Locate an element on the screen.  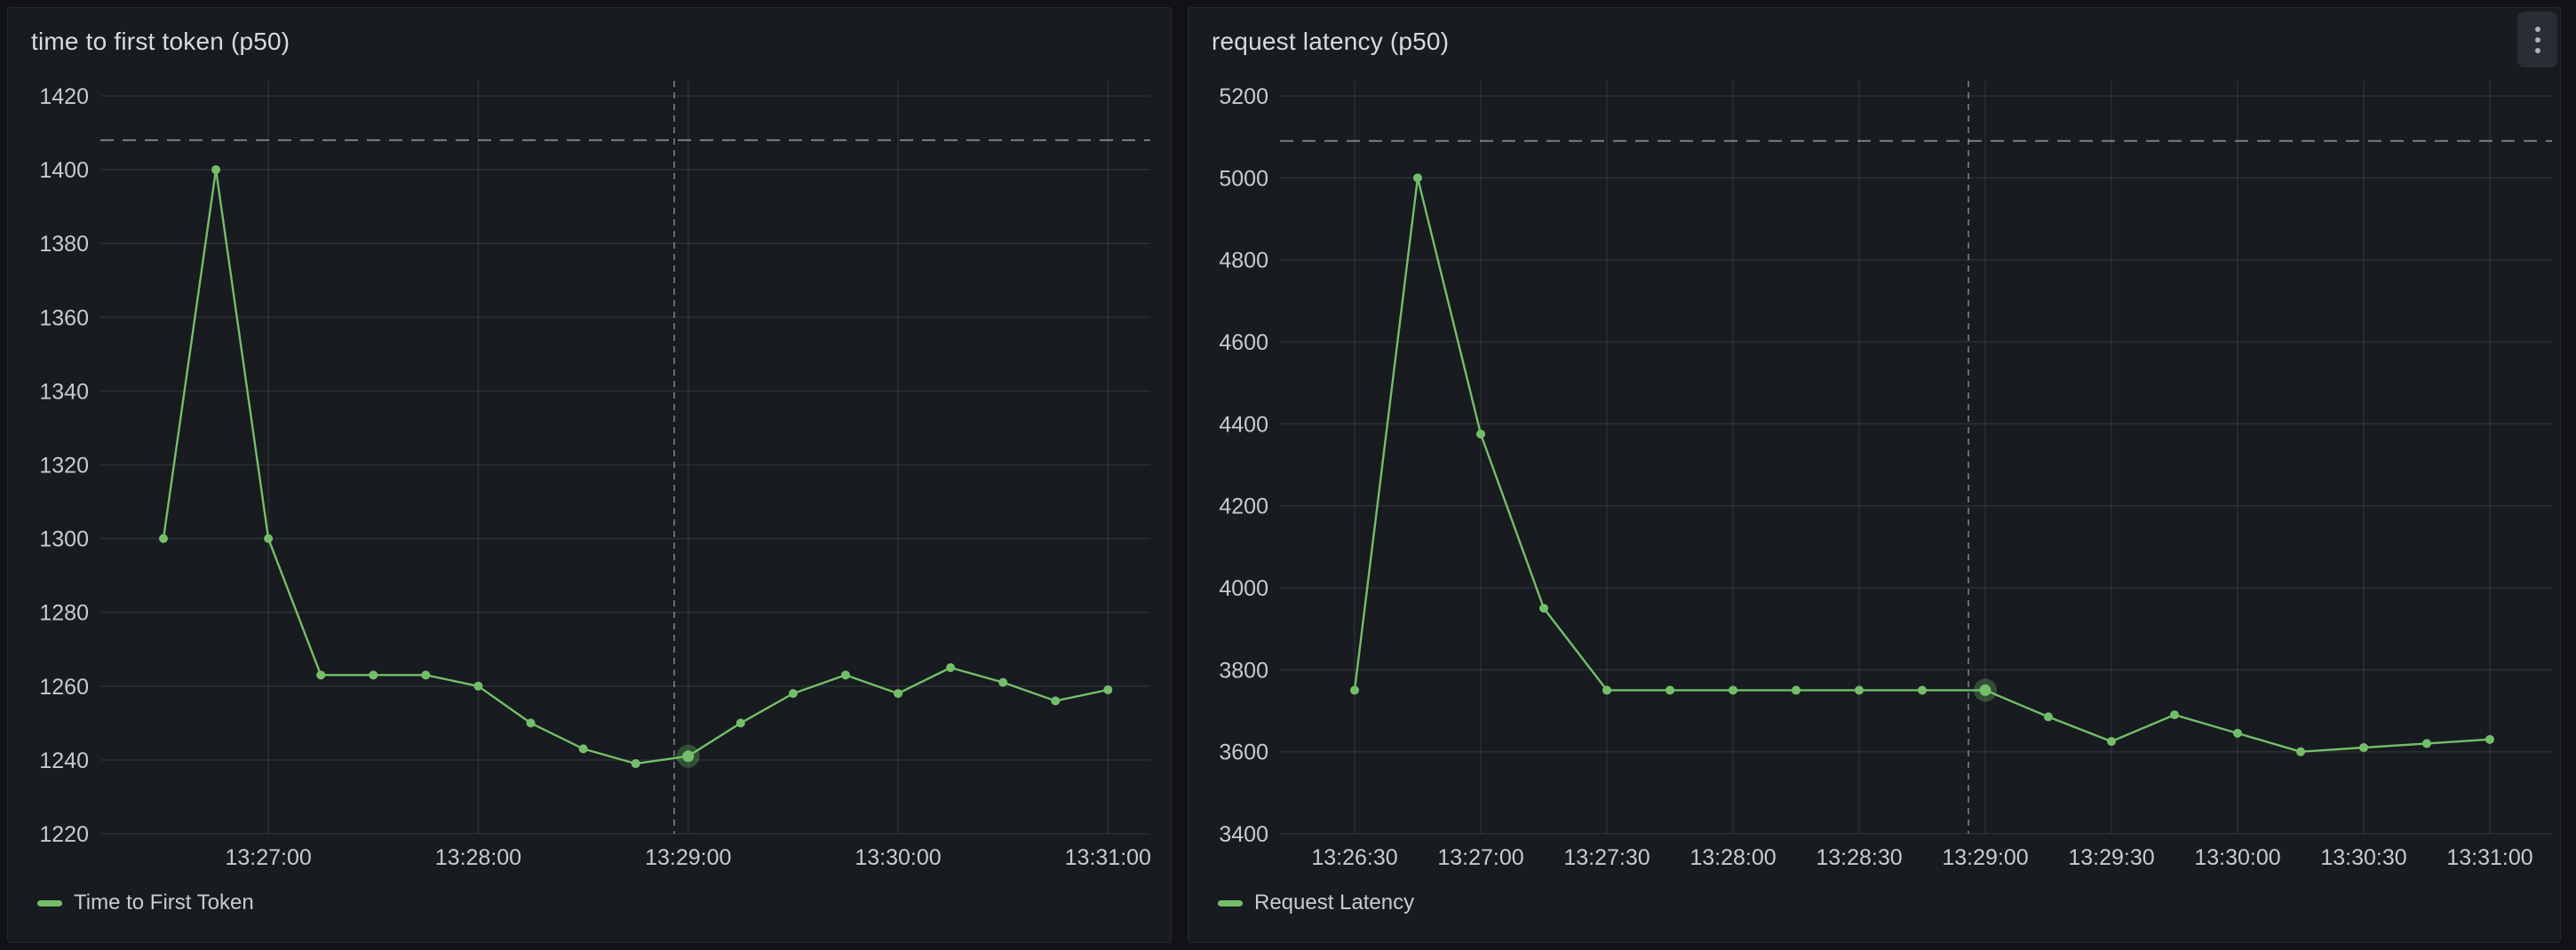
panel-title: request latency (p50) is located at coordinates (1331, 41).